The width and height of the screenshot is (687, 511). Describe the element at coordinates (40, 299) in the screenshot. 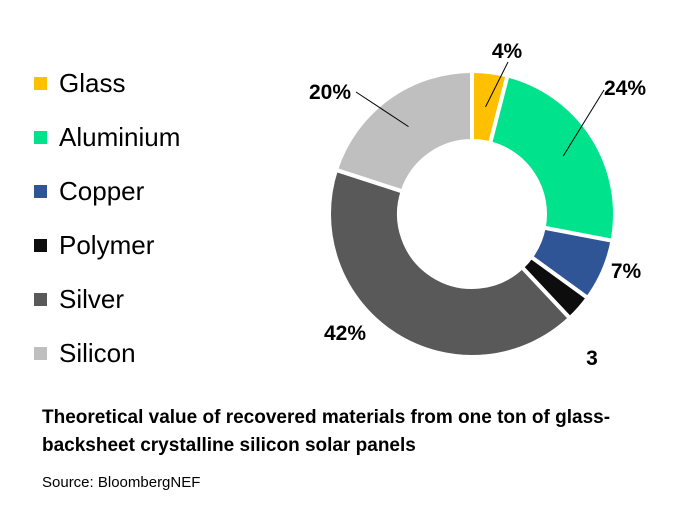

I see `legend-swatch-silver` at that location.